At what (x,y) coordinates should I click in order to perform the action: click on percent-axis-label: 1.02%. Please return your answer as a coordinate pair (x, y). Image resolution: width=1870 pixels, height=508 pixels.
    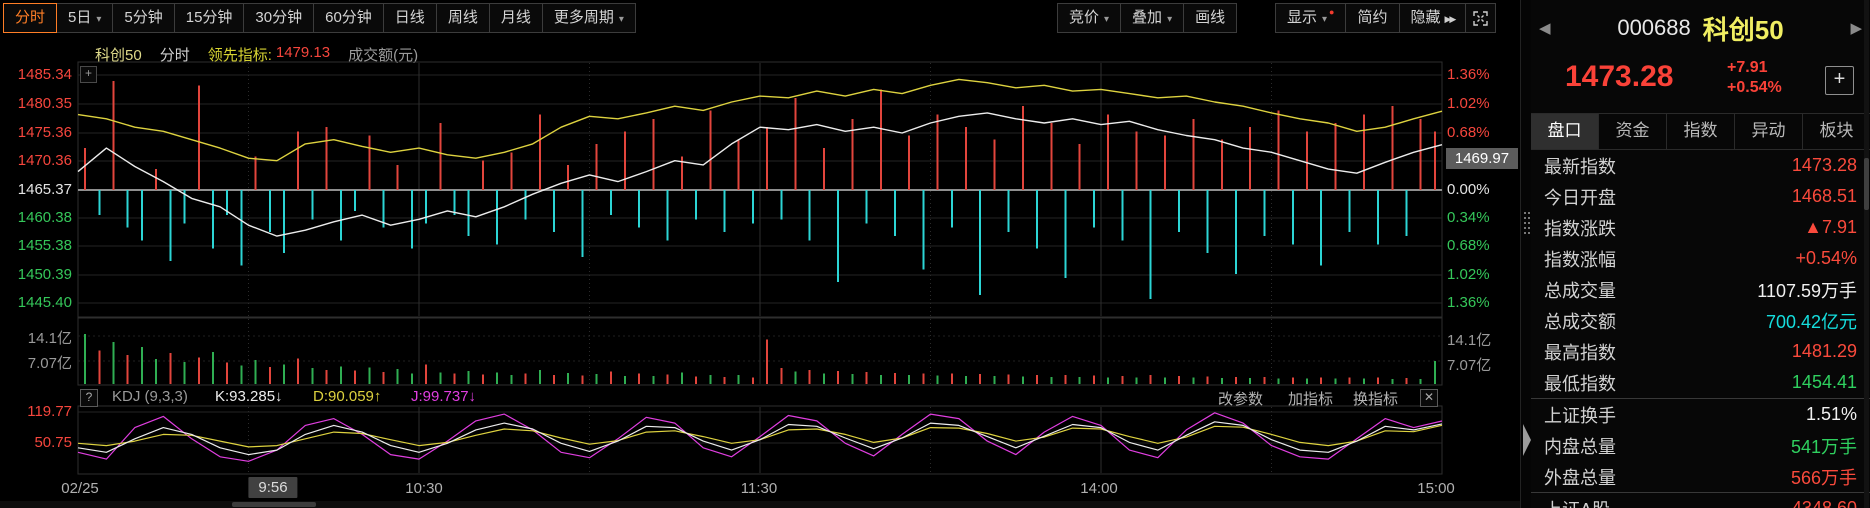
    Looking at the image, I should click on (1468, 274).